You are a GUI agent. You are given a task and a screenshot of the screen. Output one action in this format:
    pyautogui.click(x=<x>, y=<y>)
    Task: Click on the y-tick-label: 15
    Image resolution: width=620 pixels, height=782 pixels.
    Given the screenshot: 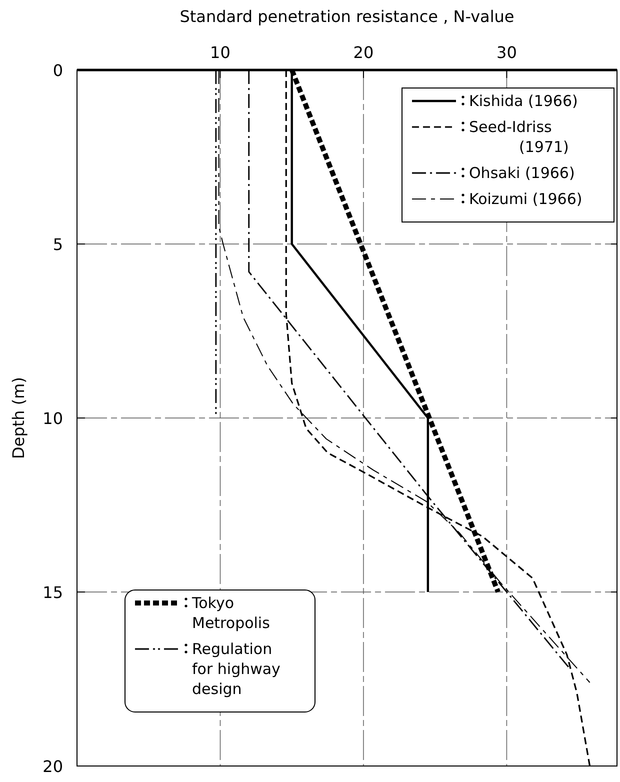 What is the action you would take?
    pyautogui.click(x=52, y=592)
    